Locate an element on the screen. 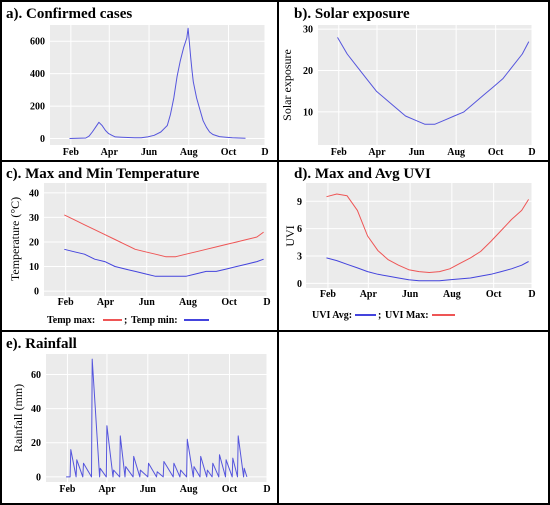  y-tick-label: 9 is located at coordinates (299, 202).